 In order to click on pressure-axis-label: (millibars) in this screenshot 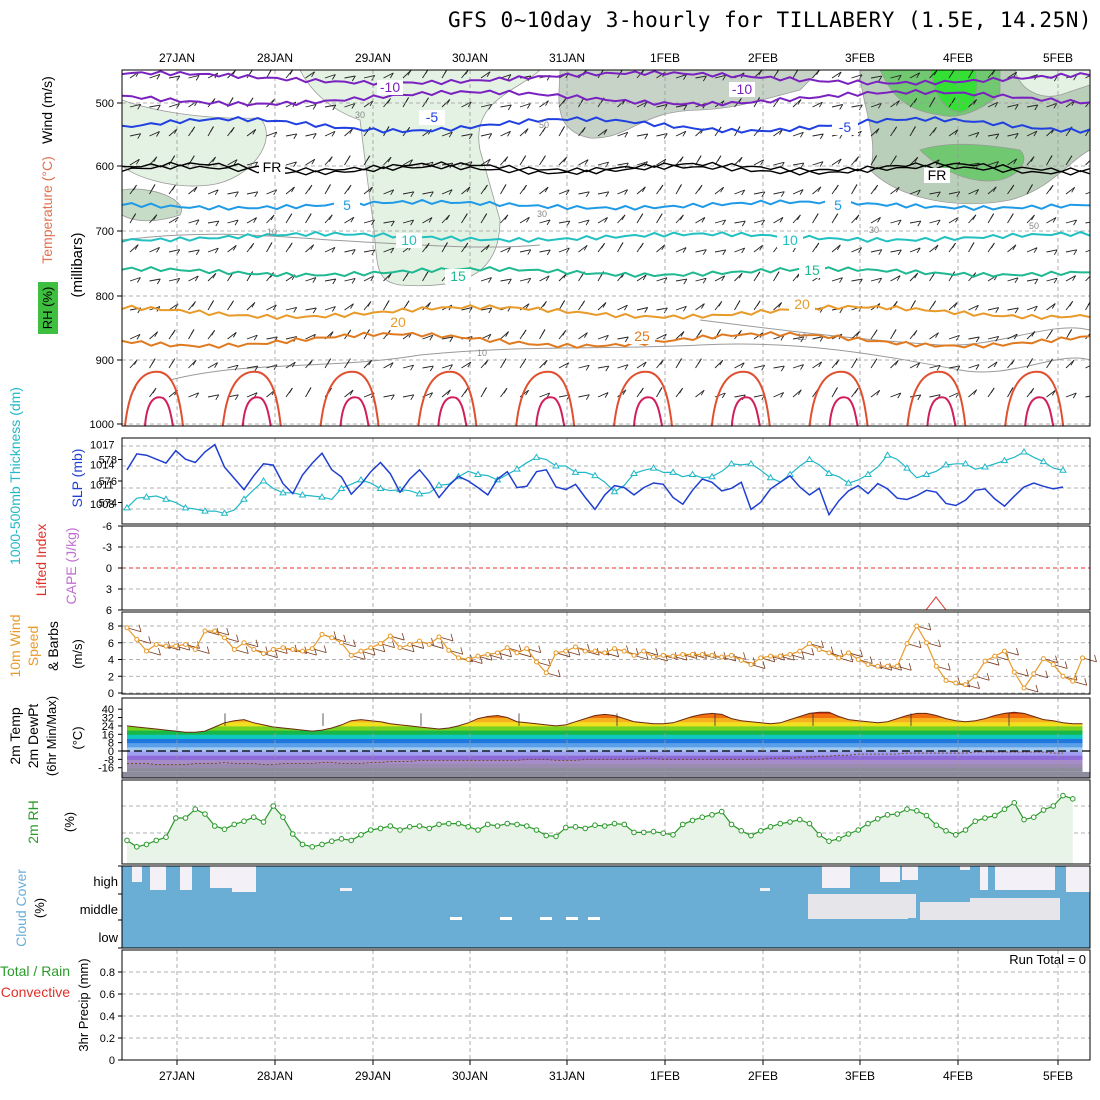, I will do `click(77, 265)`.